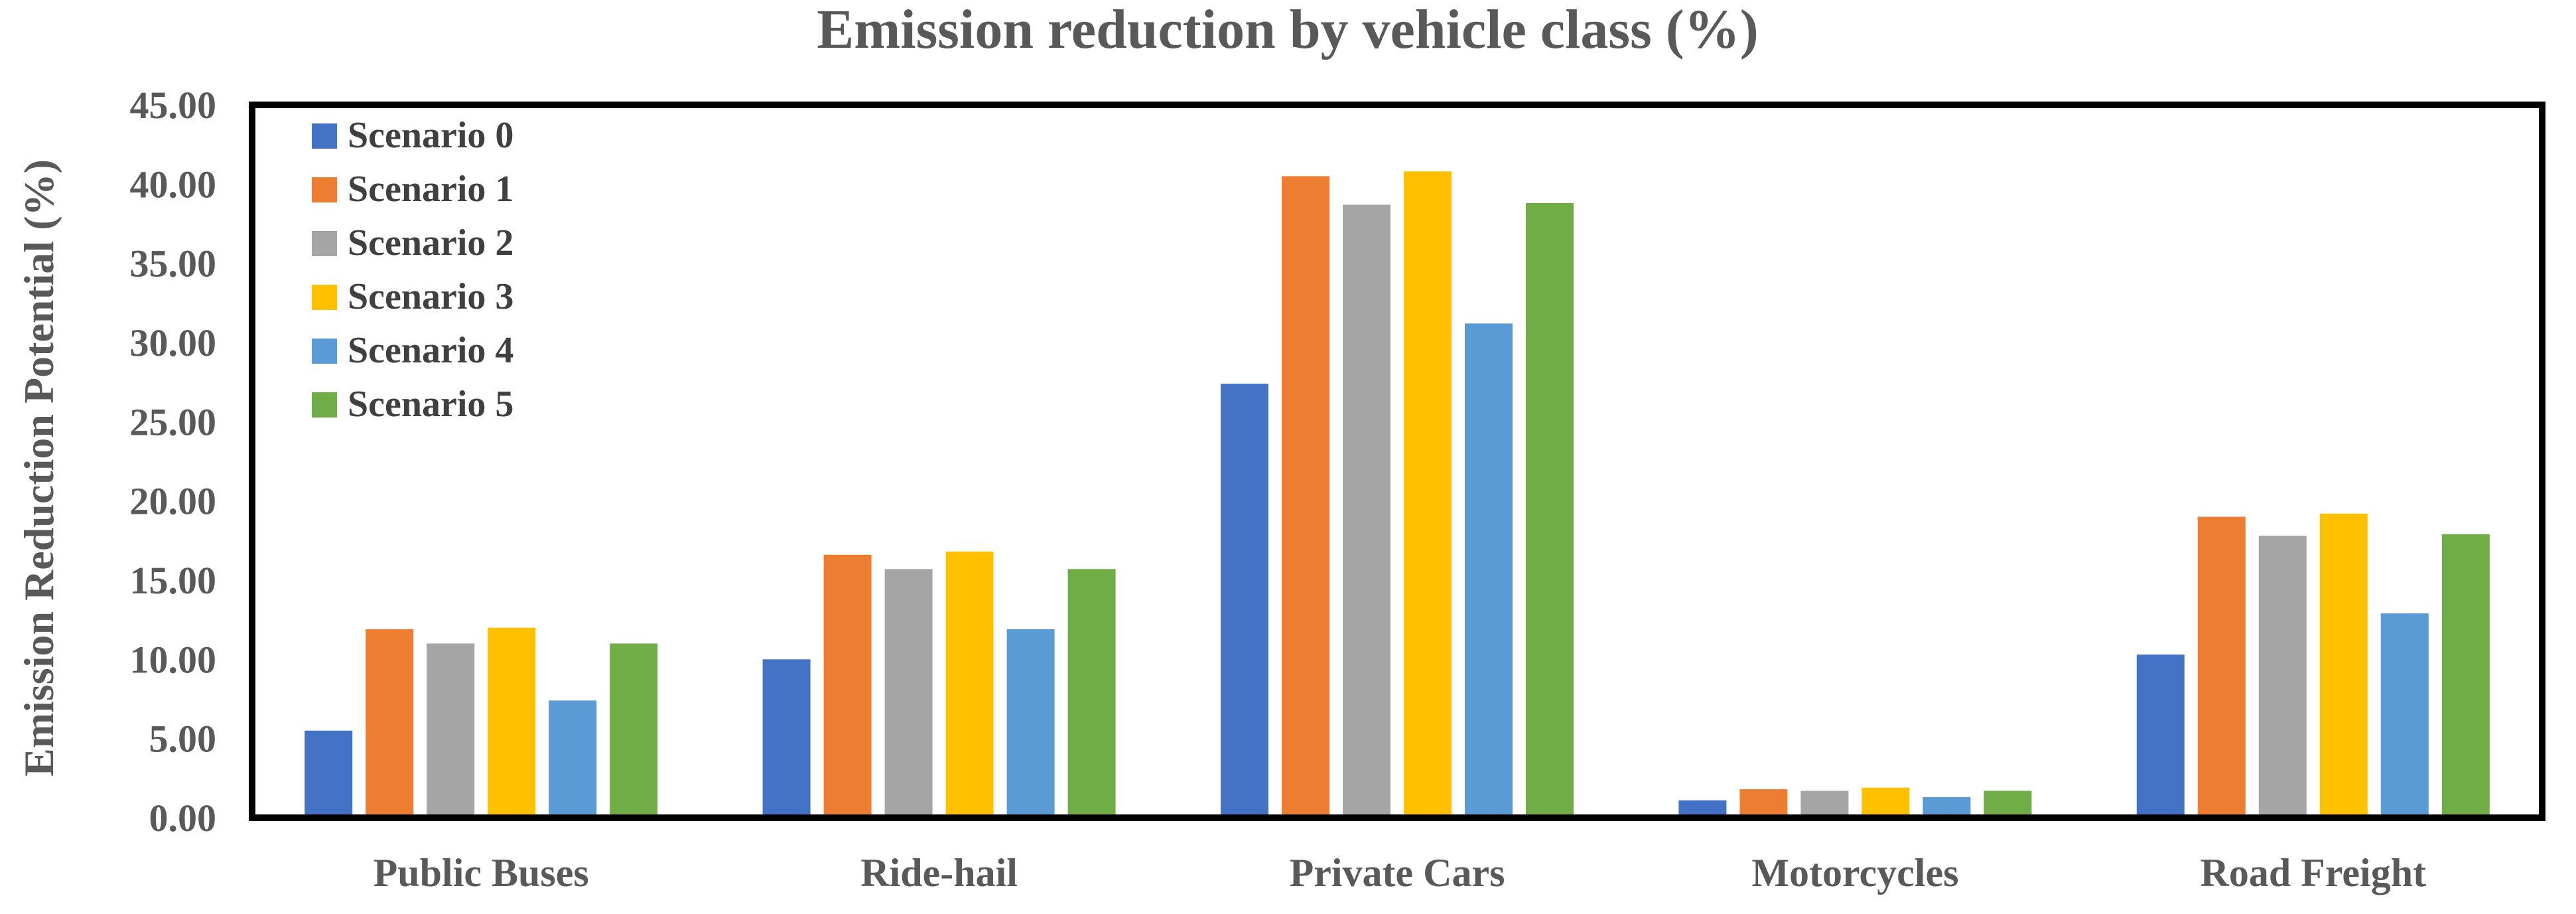 Image resolution: width=2576 pixels, height=914 pixels. Describe the element at coordinates (173, 263) in the screenshot. I see `y-tick-label: 35.00` at that location.